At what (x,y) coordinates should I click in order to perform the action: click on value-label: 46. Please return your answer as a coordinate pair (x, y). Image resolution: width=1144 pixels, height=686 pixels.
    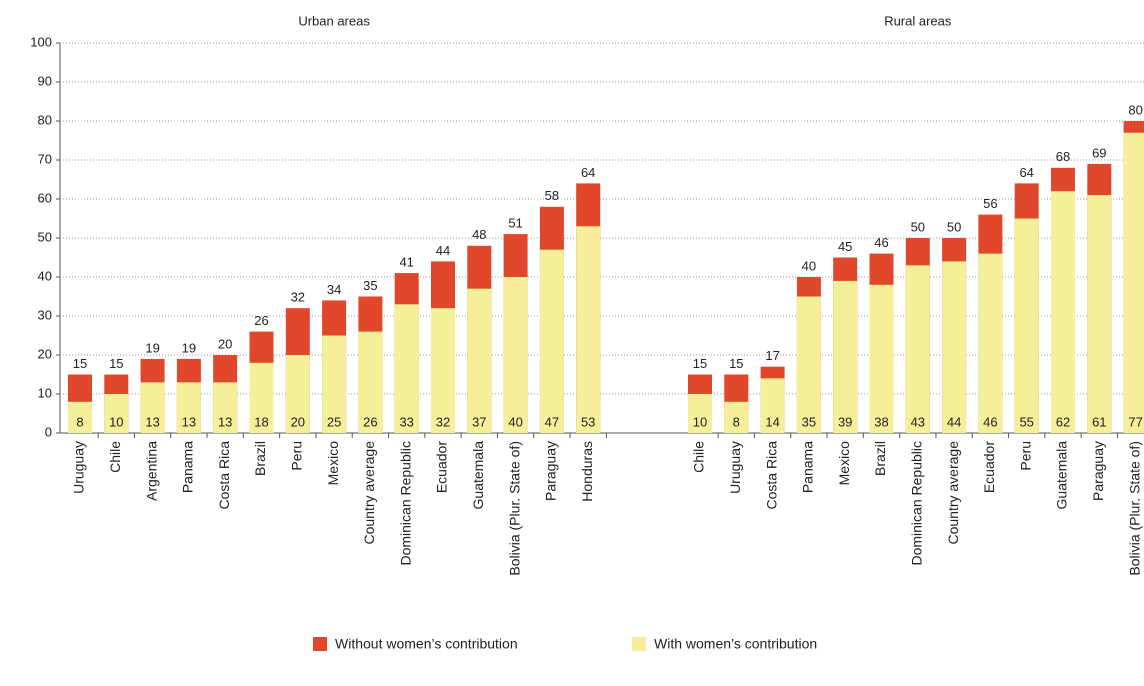
    Looking at the image, I should click on (990, 421).